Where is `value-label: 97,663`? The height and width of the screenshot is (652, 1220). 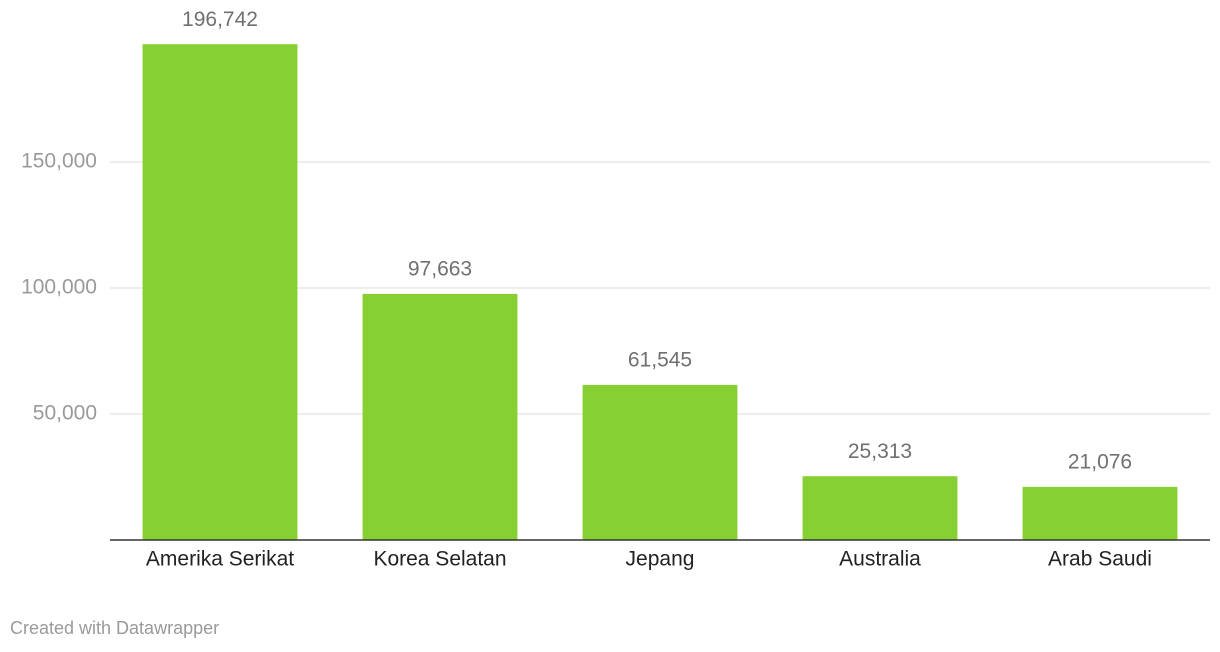
value-label: 97,663 is located at coordinates (440, 268).